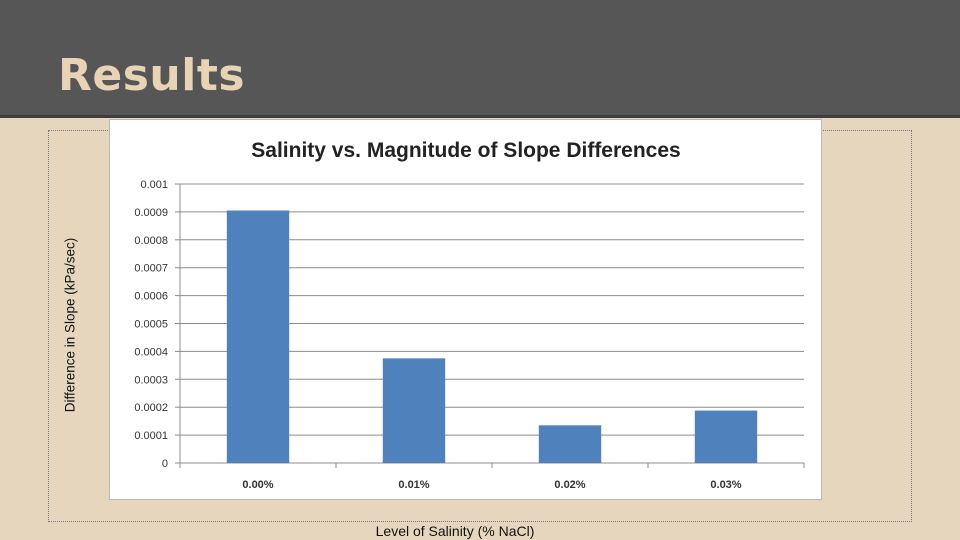 The width and height of the screenshot is (960, 540). What do you see at coordinates (257, 485) in the screenshot?
I see `x-tick-label: 0.00%` at bounding box center [257, 485].